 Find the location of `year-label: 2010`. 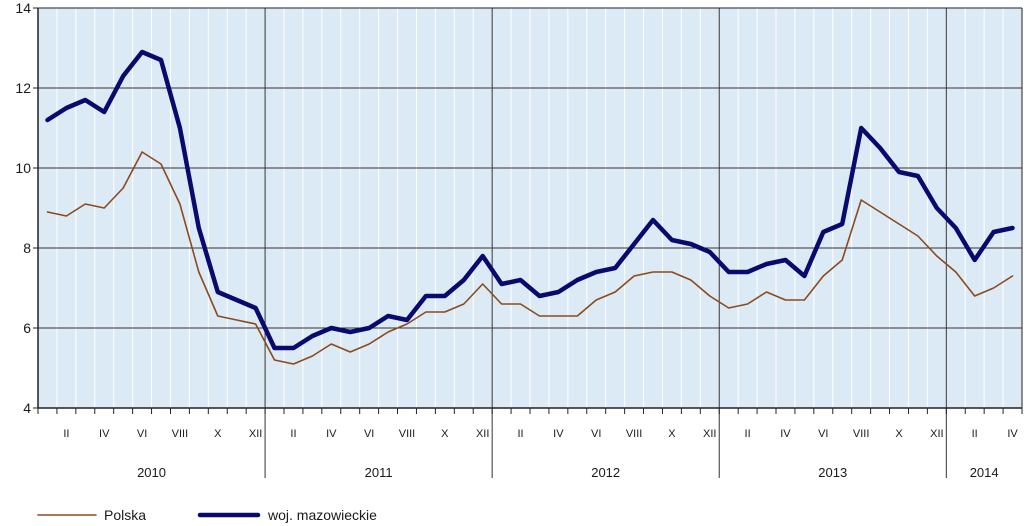

year-label: 2010 is located at coordinates (151, 472).